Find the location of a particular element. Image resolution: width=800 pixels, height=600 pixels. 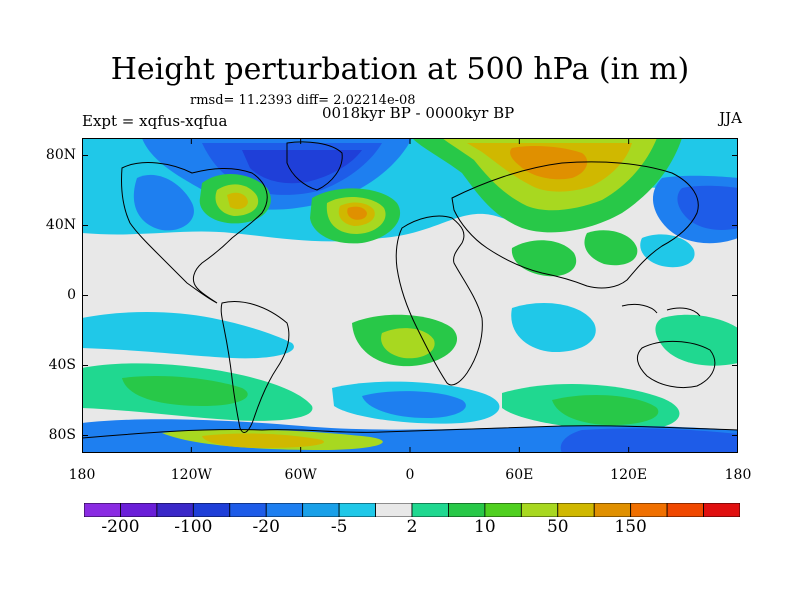

period-label: 0018kyr BP - 0000kyr BP is located at coordinates (418, 113).